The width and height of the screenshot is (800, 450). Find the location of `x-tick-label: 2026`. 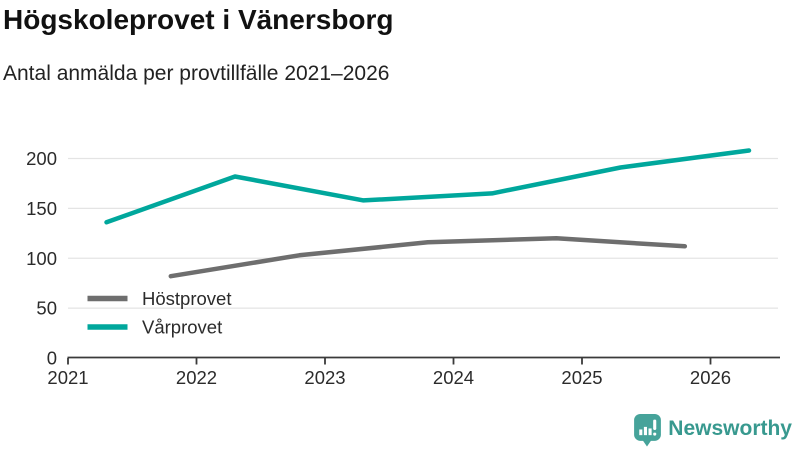

x-tick-label: 2026 is located at coordinates (710, 377).